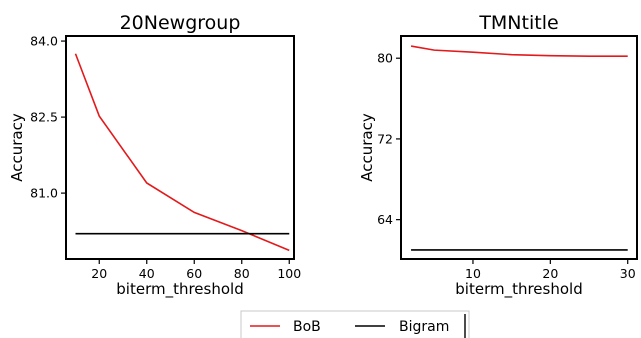 The height and width of the screenshot is (338, 641). Describe the element at coordinates (385, 58) in the screenshot. I see `panel1-ytick-label: 80` at that location.